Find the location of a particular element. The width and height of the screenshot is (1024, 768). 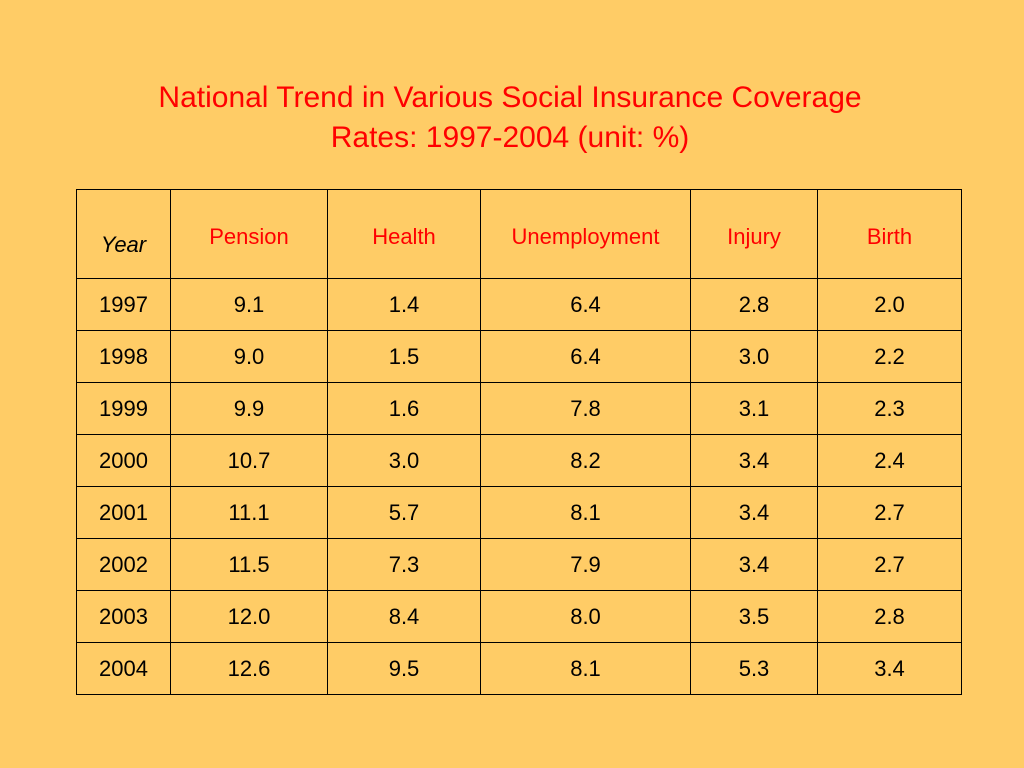

cell-unemployment: 8.0 is located at coordinates (585, 616).